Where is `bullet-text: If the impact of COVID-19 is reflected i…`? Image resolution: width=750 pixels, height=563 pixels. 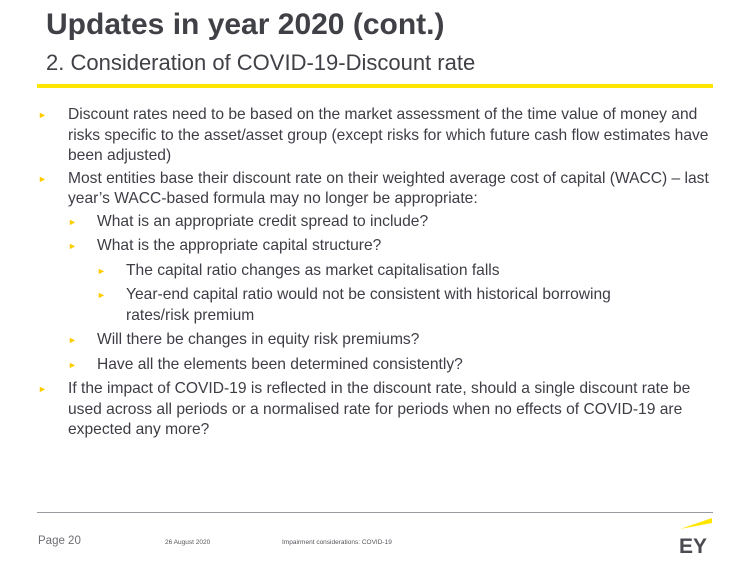
bullet-text: If the impact of COVID-19 is reflected i… is located at coordinates (379, 409).